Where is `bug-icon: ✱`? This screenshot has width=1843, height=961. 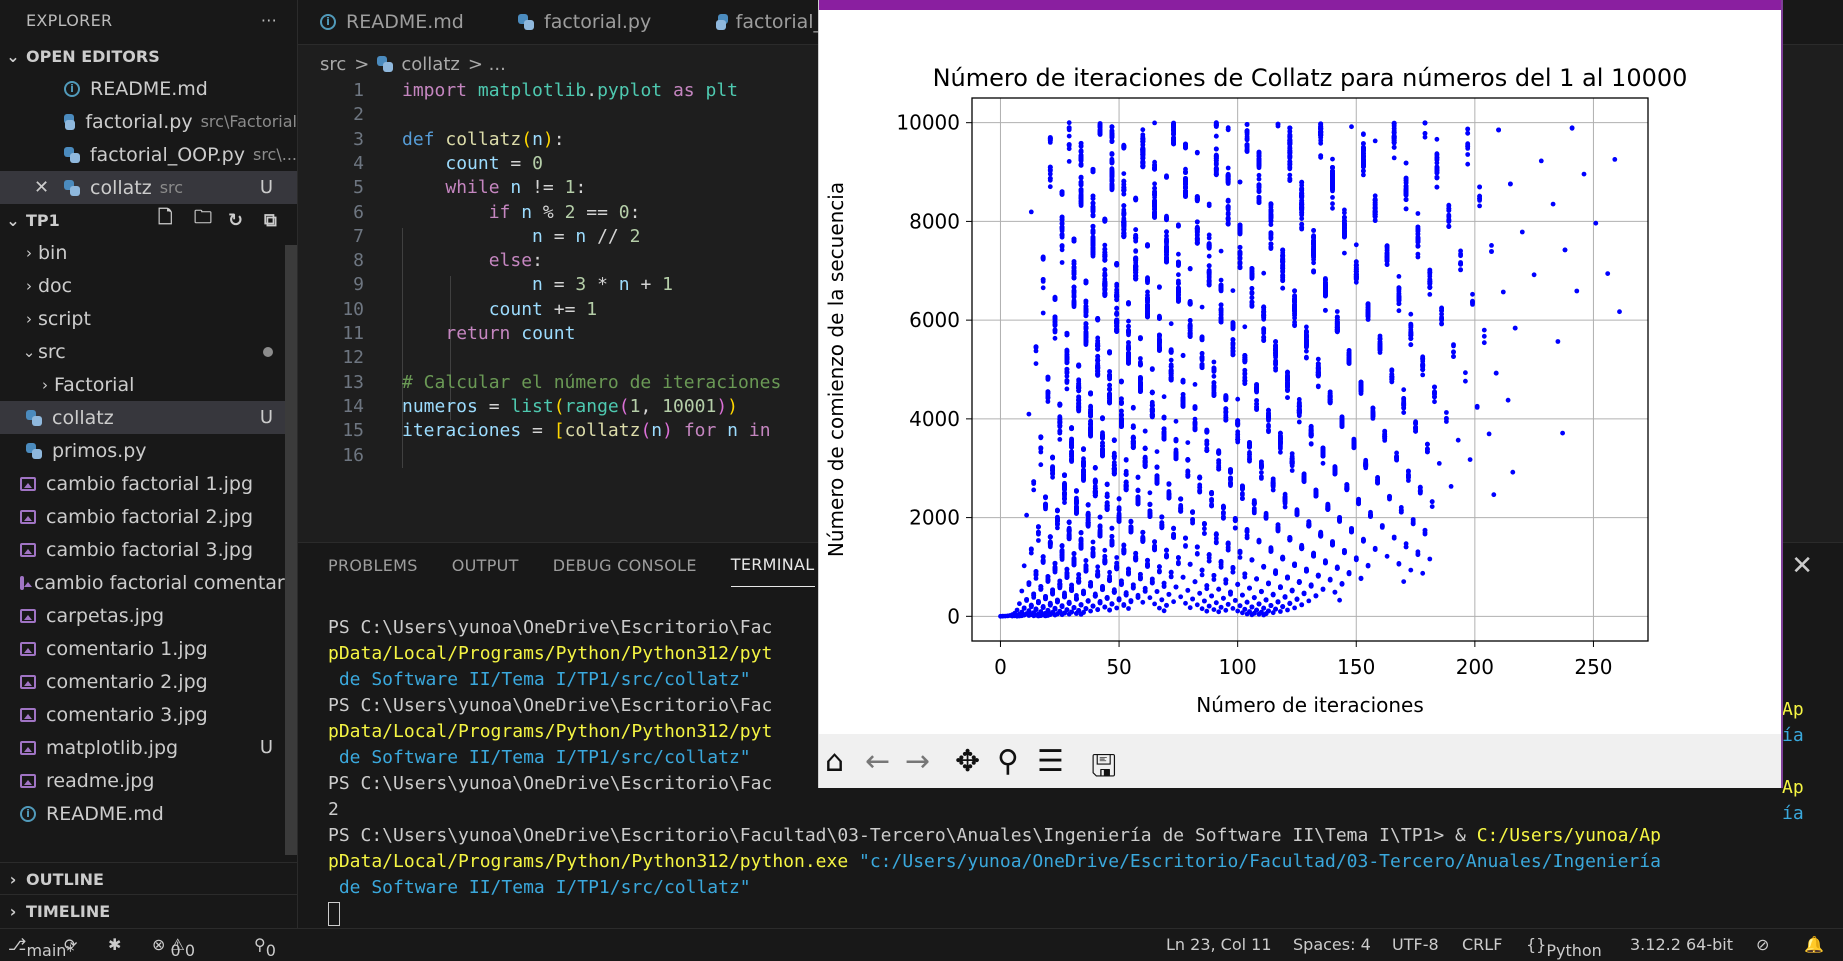
bug-icon: ✱ is located at coordinates (114, 944).